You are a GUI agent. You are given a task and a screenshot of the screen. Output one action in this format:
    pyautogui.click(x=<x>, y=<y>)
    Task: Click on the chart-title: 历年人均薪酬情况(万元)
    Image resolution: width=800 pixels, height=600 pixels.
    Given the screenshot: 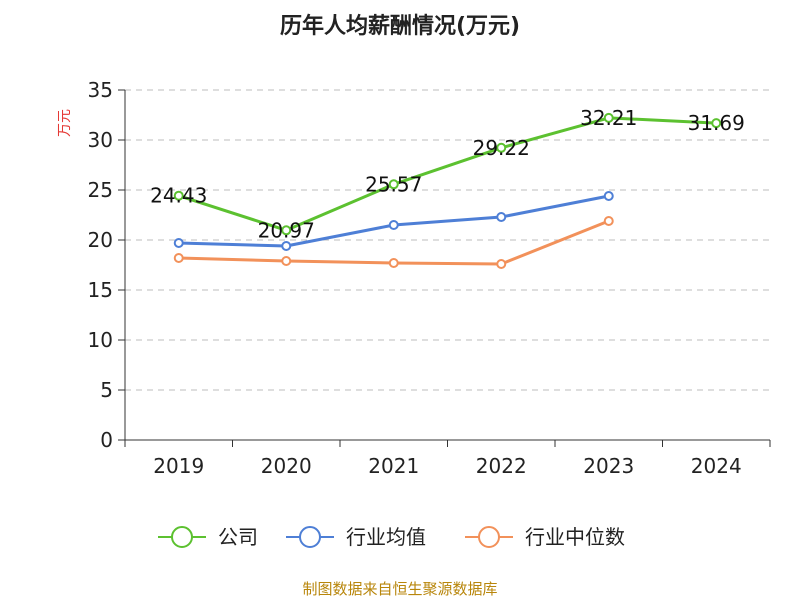 What is the action you would take?
    pyautogui.click(x=400, y=26)
    